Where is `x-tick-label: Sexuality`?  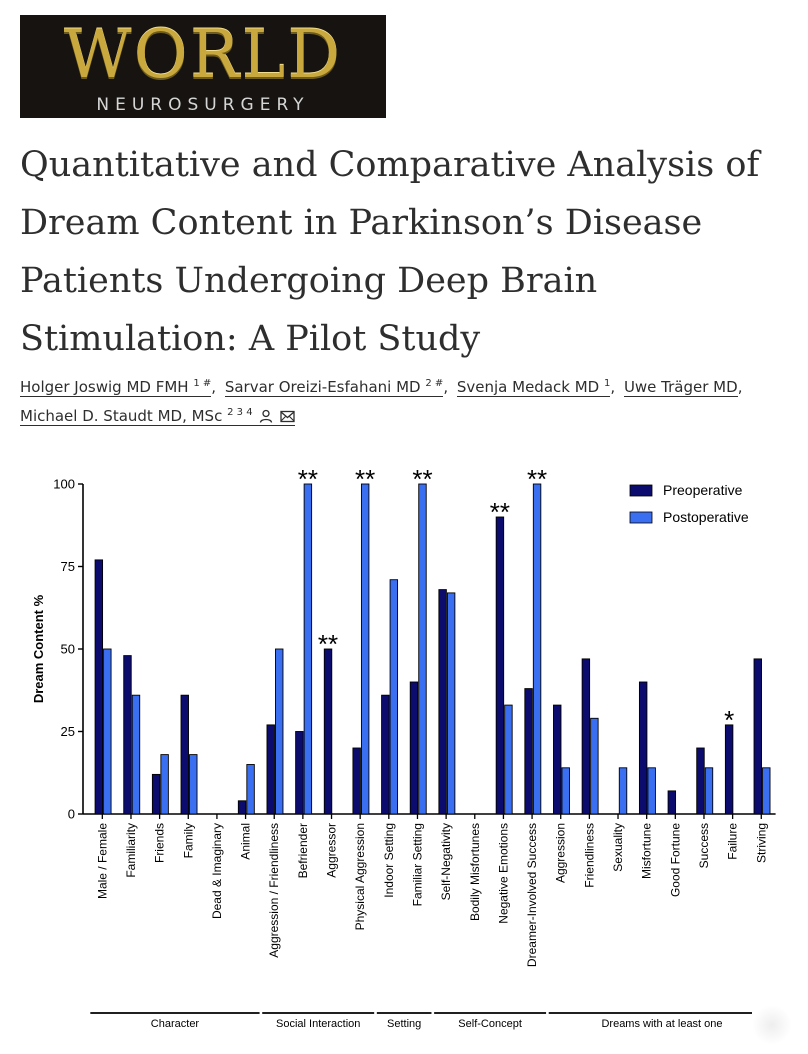 x-tick-label: Sexuality is located at coordinates (618, 847).